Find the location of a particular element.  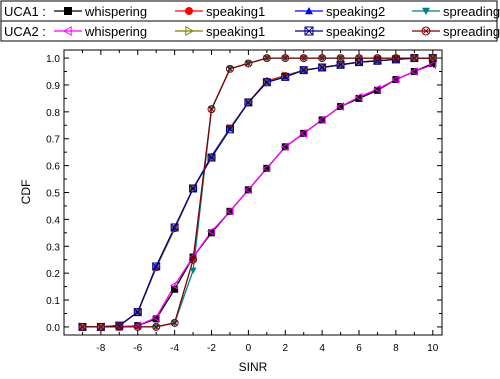

y-tick-label: 0.5 is located at coordinates (53, 194).